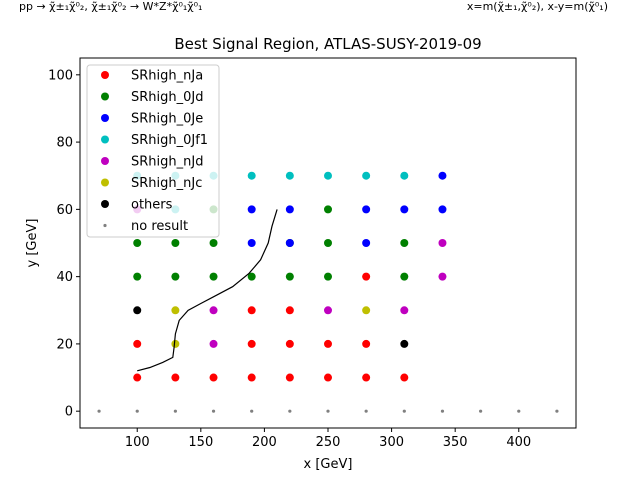 This screenshot has height=480, width=640. I want to click on x-tick-label: 400, so click(518, 442).